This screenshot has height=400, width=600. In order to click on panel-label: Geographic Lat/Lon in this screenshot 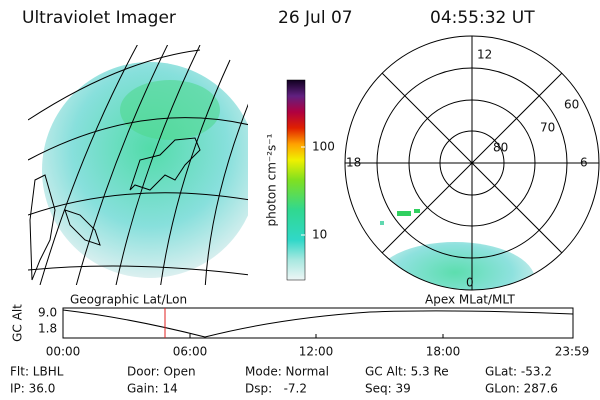, I will do `click(128, 300)`.